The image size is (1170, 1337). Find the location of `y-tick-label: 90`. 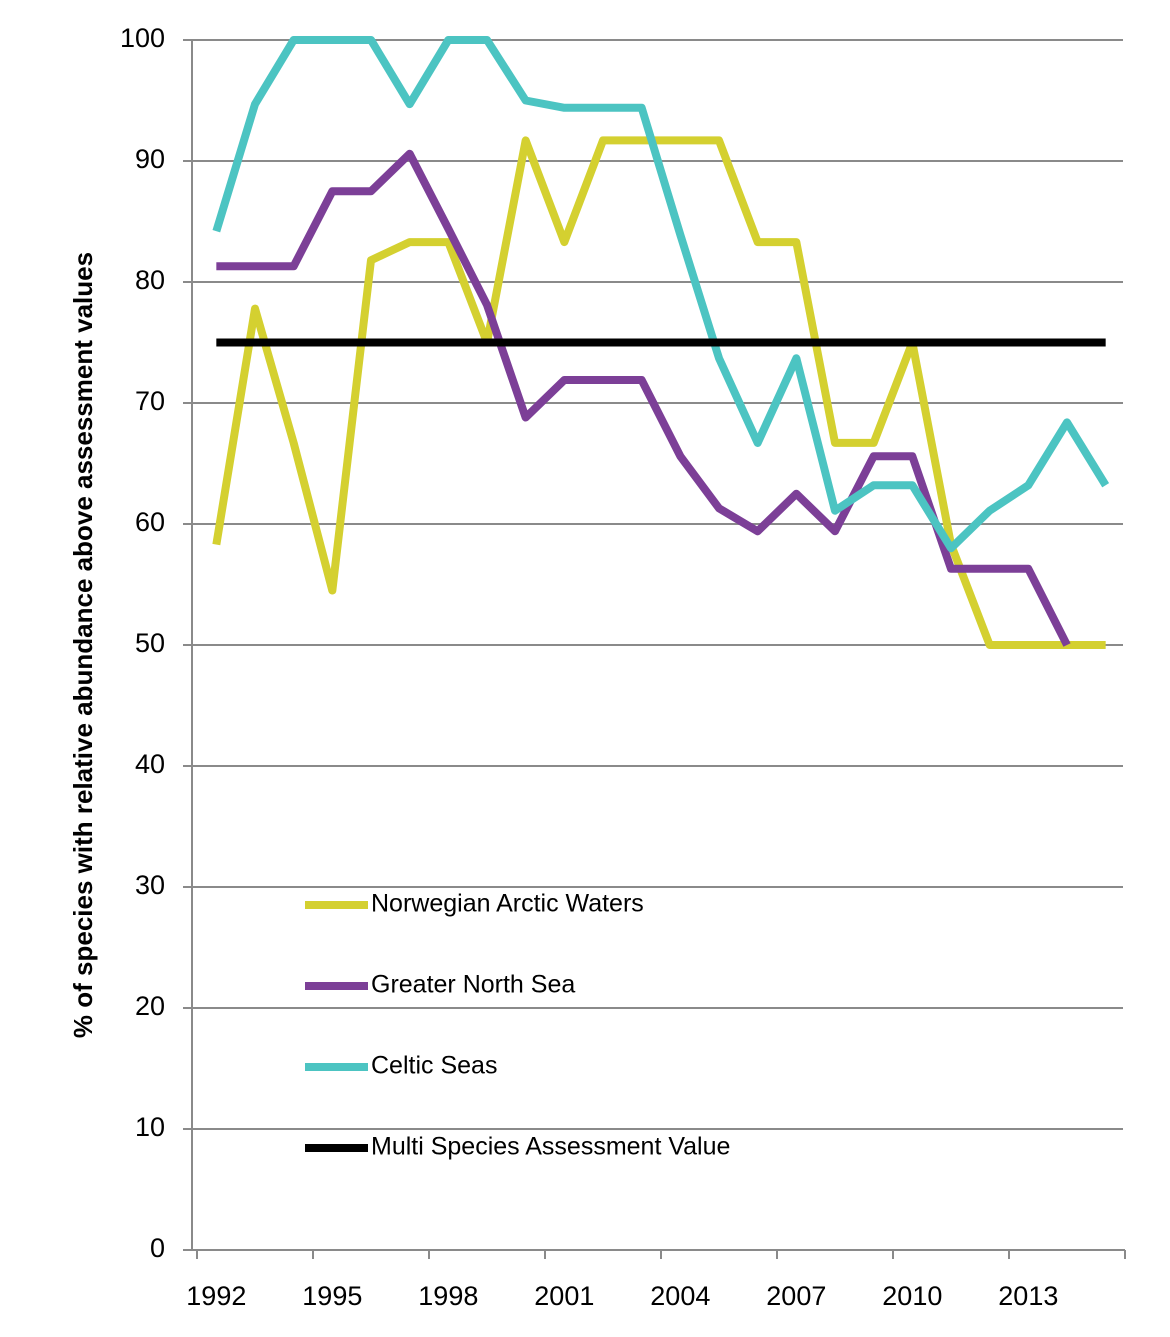

y-tick-label: 90 is located at coordinates (150, 159).